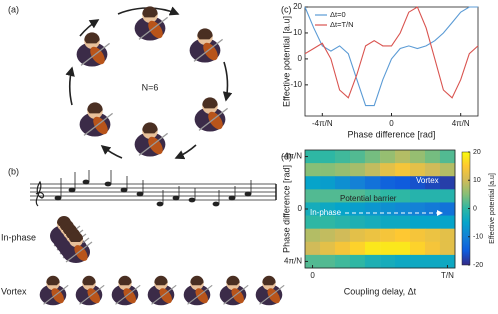 The width and height of the screenshot is (498, 314). I want to click on panel-label: (c), so click(286, 9).